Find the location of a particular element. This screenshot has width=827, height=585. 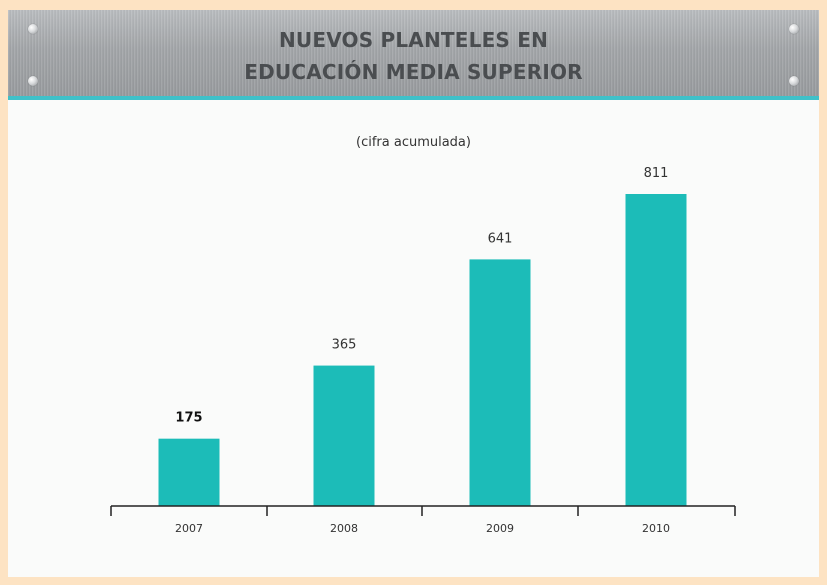

x-tick-label-2010: 2010 is located at coordinates (656, 528).